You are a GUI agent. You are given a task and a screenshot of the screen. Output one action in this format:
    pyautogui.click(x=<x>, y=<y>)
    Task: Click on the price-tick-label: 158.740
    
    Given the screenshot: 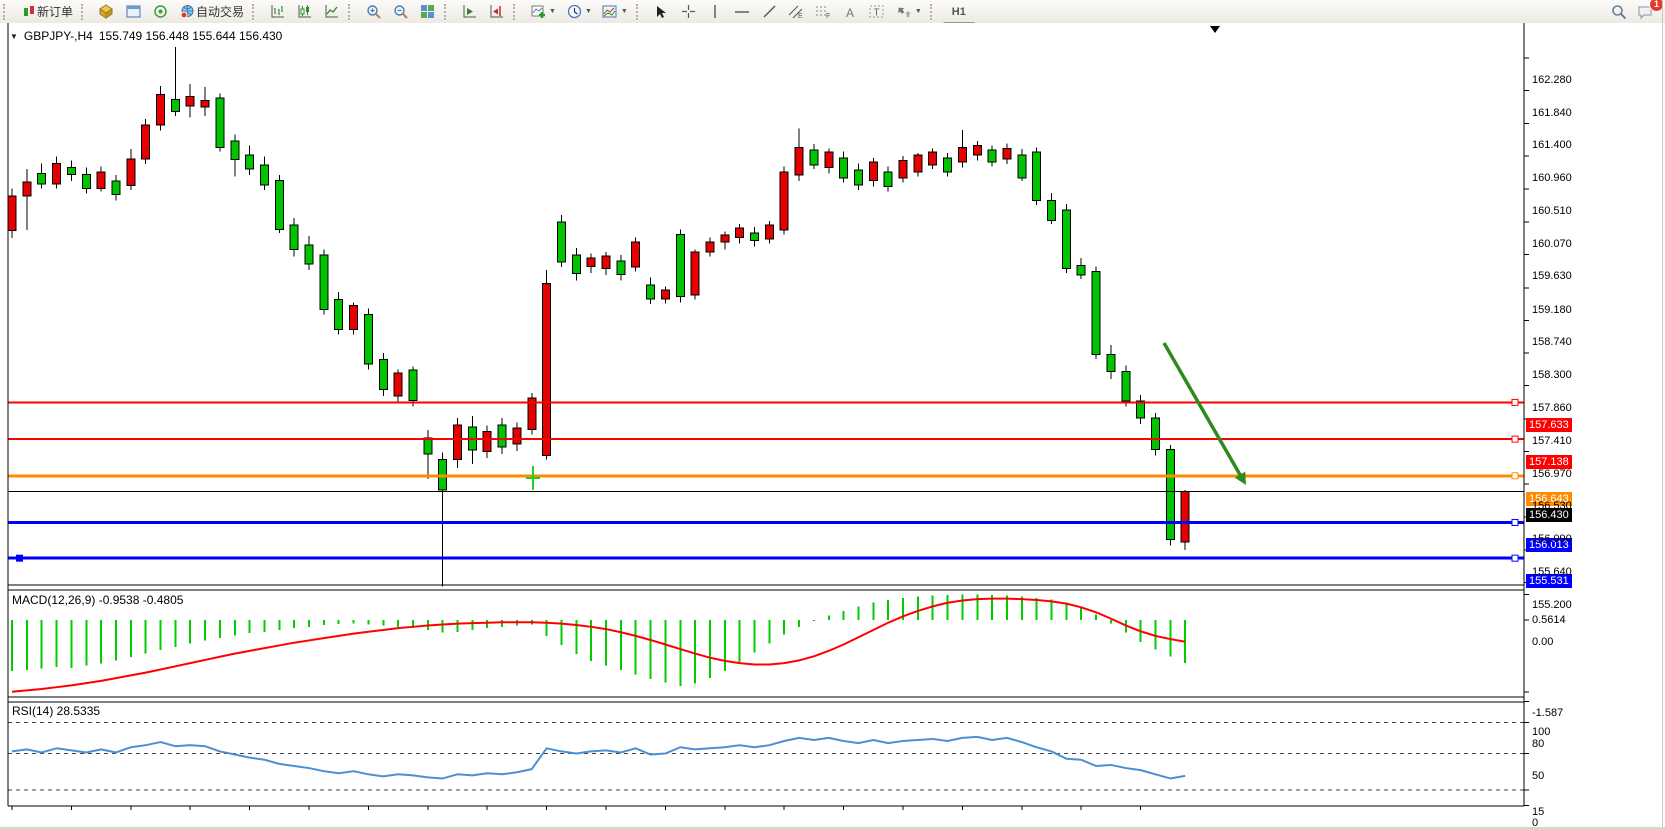 What is the action you would take?
    pyautogui.click(x=1552, y=342)
    